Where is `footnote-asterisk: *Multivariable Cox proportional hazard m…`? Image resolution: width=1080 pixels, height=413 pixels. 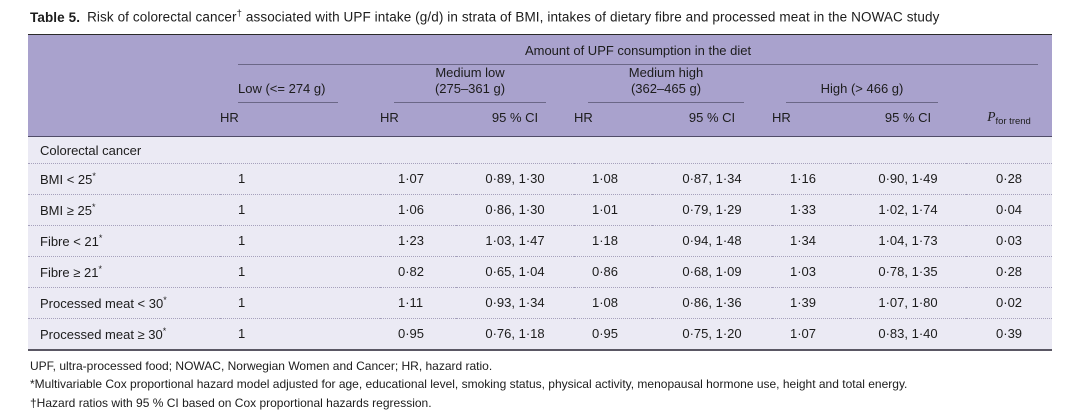
footnote-asterisk: *Multivariable Cox proportional hazard m… is located at coordinates (469, 384).